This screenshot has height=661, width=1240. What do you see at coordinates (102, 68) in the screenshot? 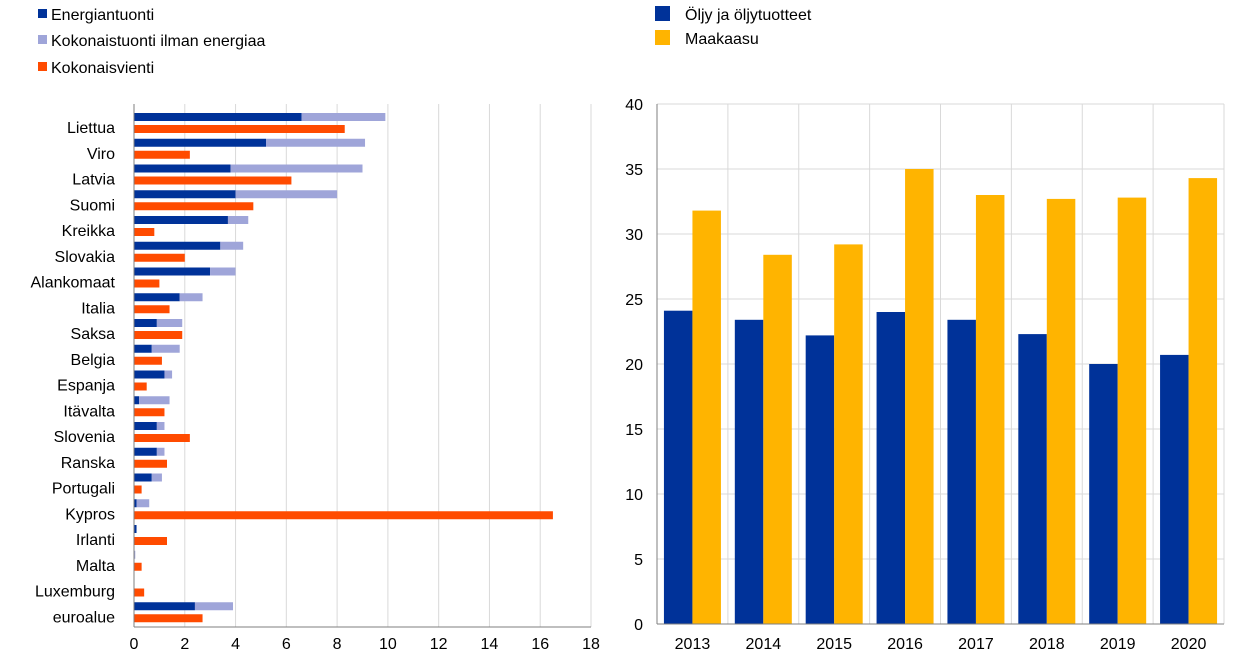
I see `legend-label-exports: Kokonaisvienti` at bounding box center [102, 68].